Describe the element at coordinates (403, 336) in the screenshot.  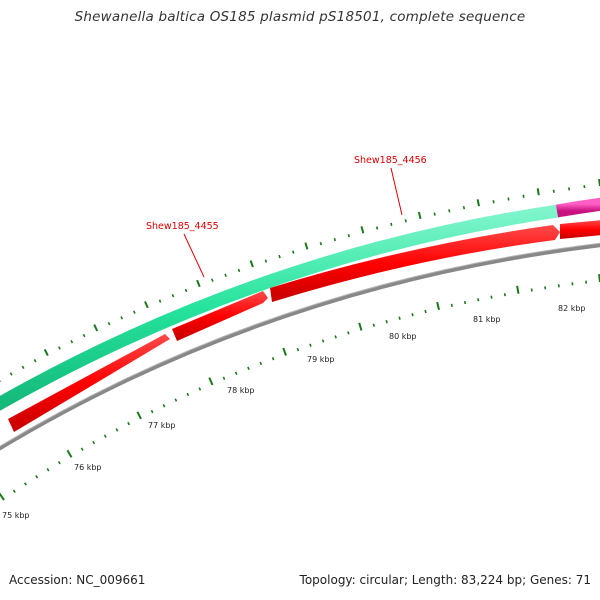
I see `kbp-label: 80 kbp` at that location.